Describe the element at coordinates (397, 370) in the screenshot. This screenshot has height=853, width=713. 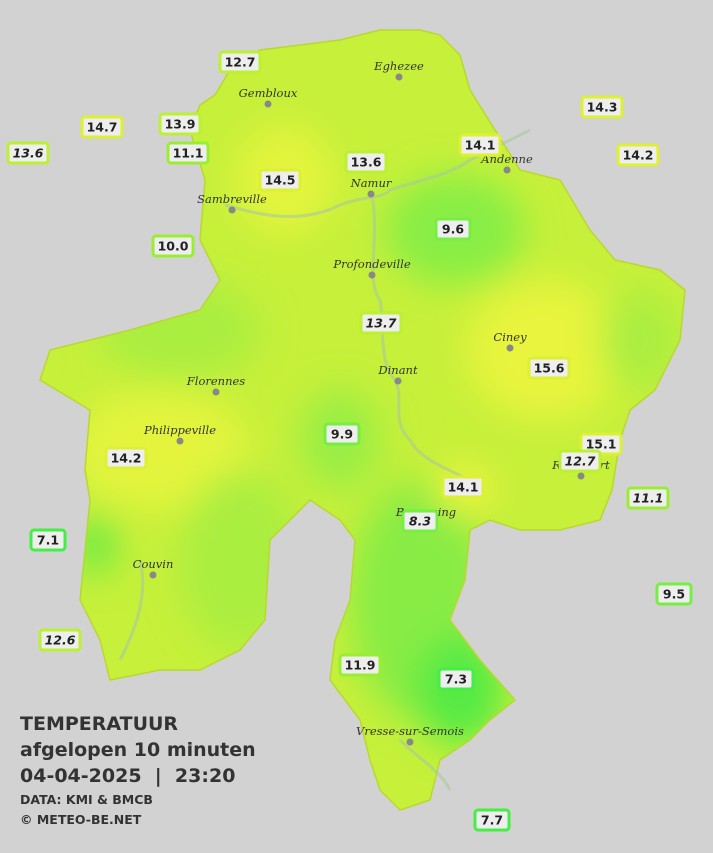
I see `city-name: Dinant` at that location.